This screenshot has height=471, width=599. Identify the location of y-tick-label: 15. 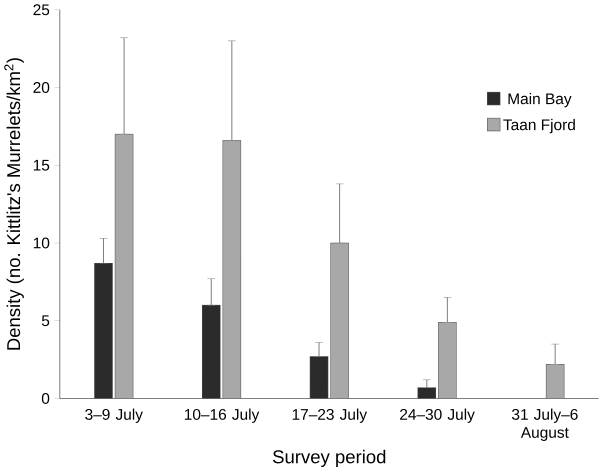
(42, 165).